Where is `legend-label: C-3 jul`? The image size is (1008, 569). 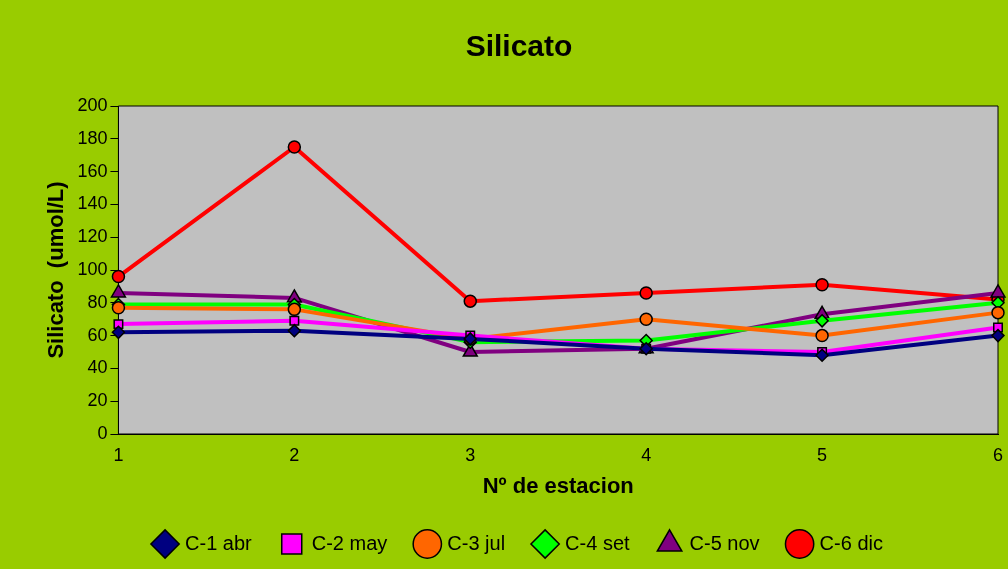
legend-label: C-3 jul is located at coordinates (476, 542).